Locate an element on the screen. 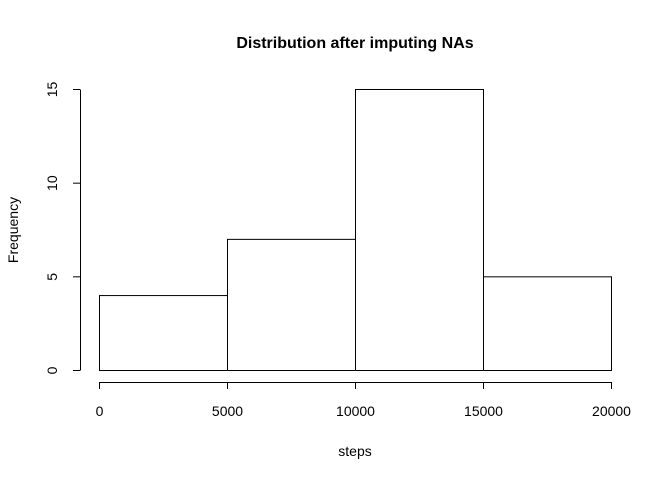  x-tick-label: 10000 is located at coordinates (355, 411).